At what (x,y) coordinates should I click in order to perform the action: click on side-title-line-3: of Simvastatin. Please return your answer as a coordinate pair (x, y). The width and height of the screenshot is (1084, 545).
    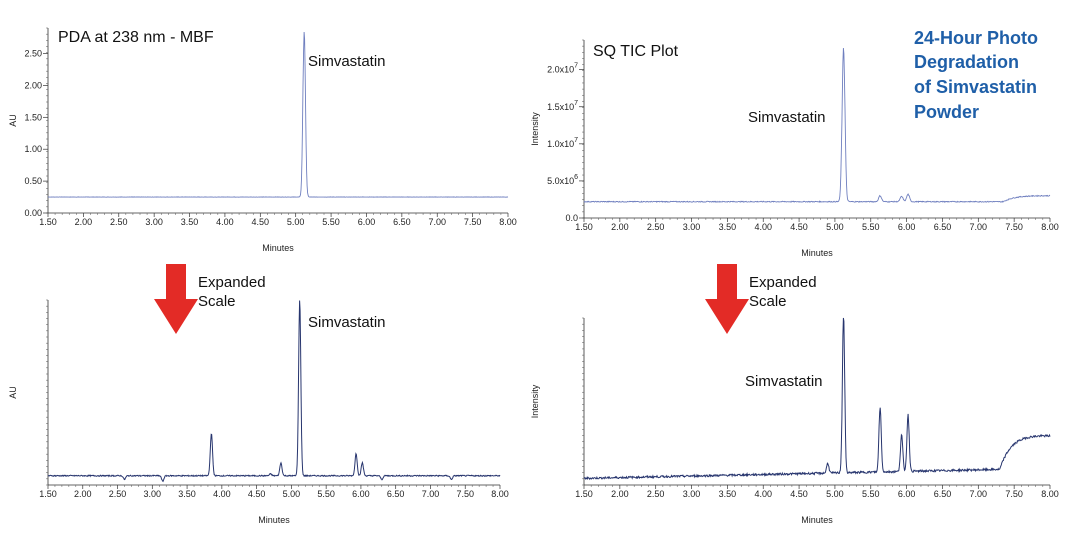
    Looking at the image, I should click on (975, 87).